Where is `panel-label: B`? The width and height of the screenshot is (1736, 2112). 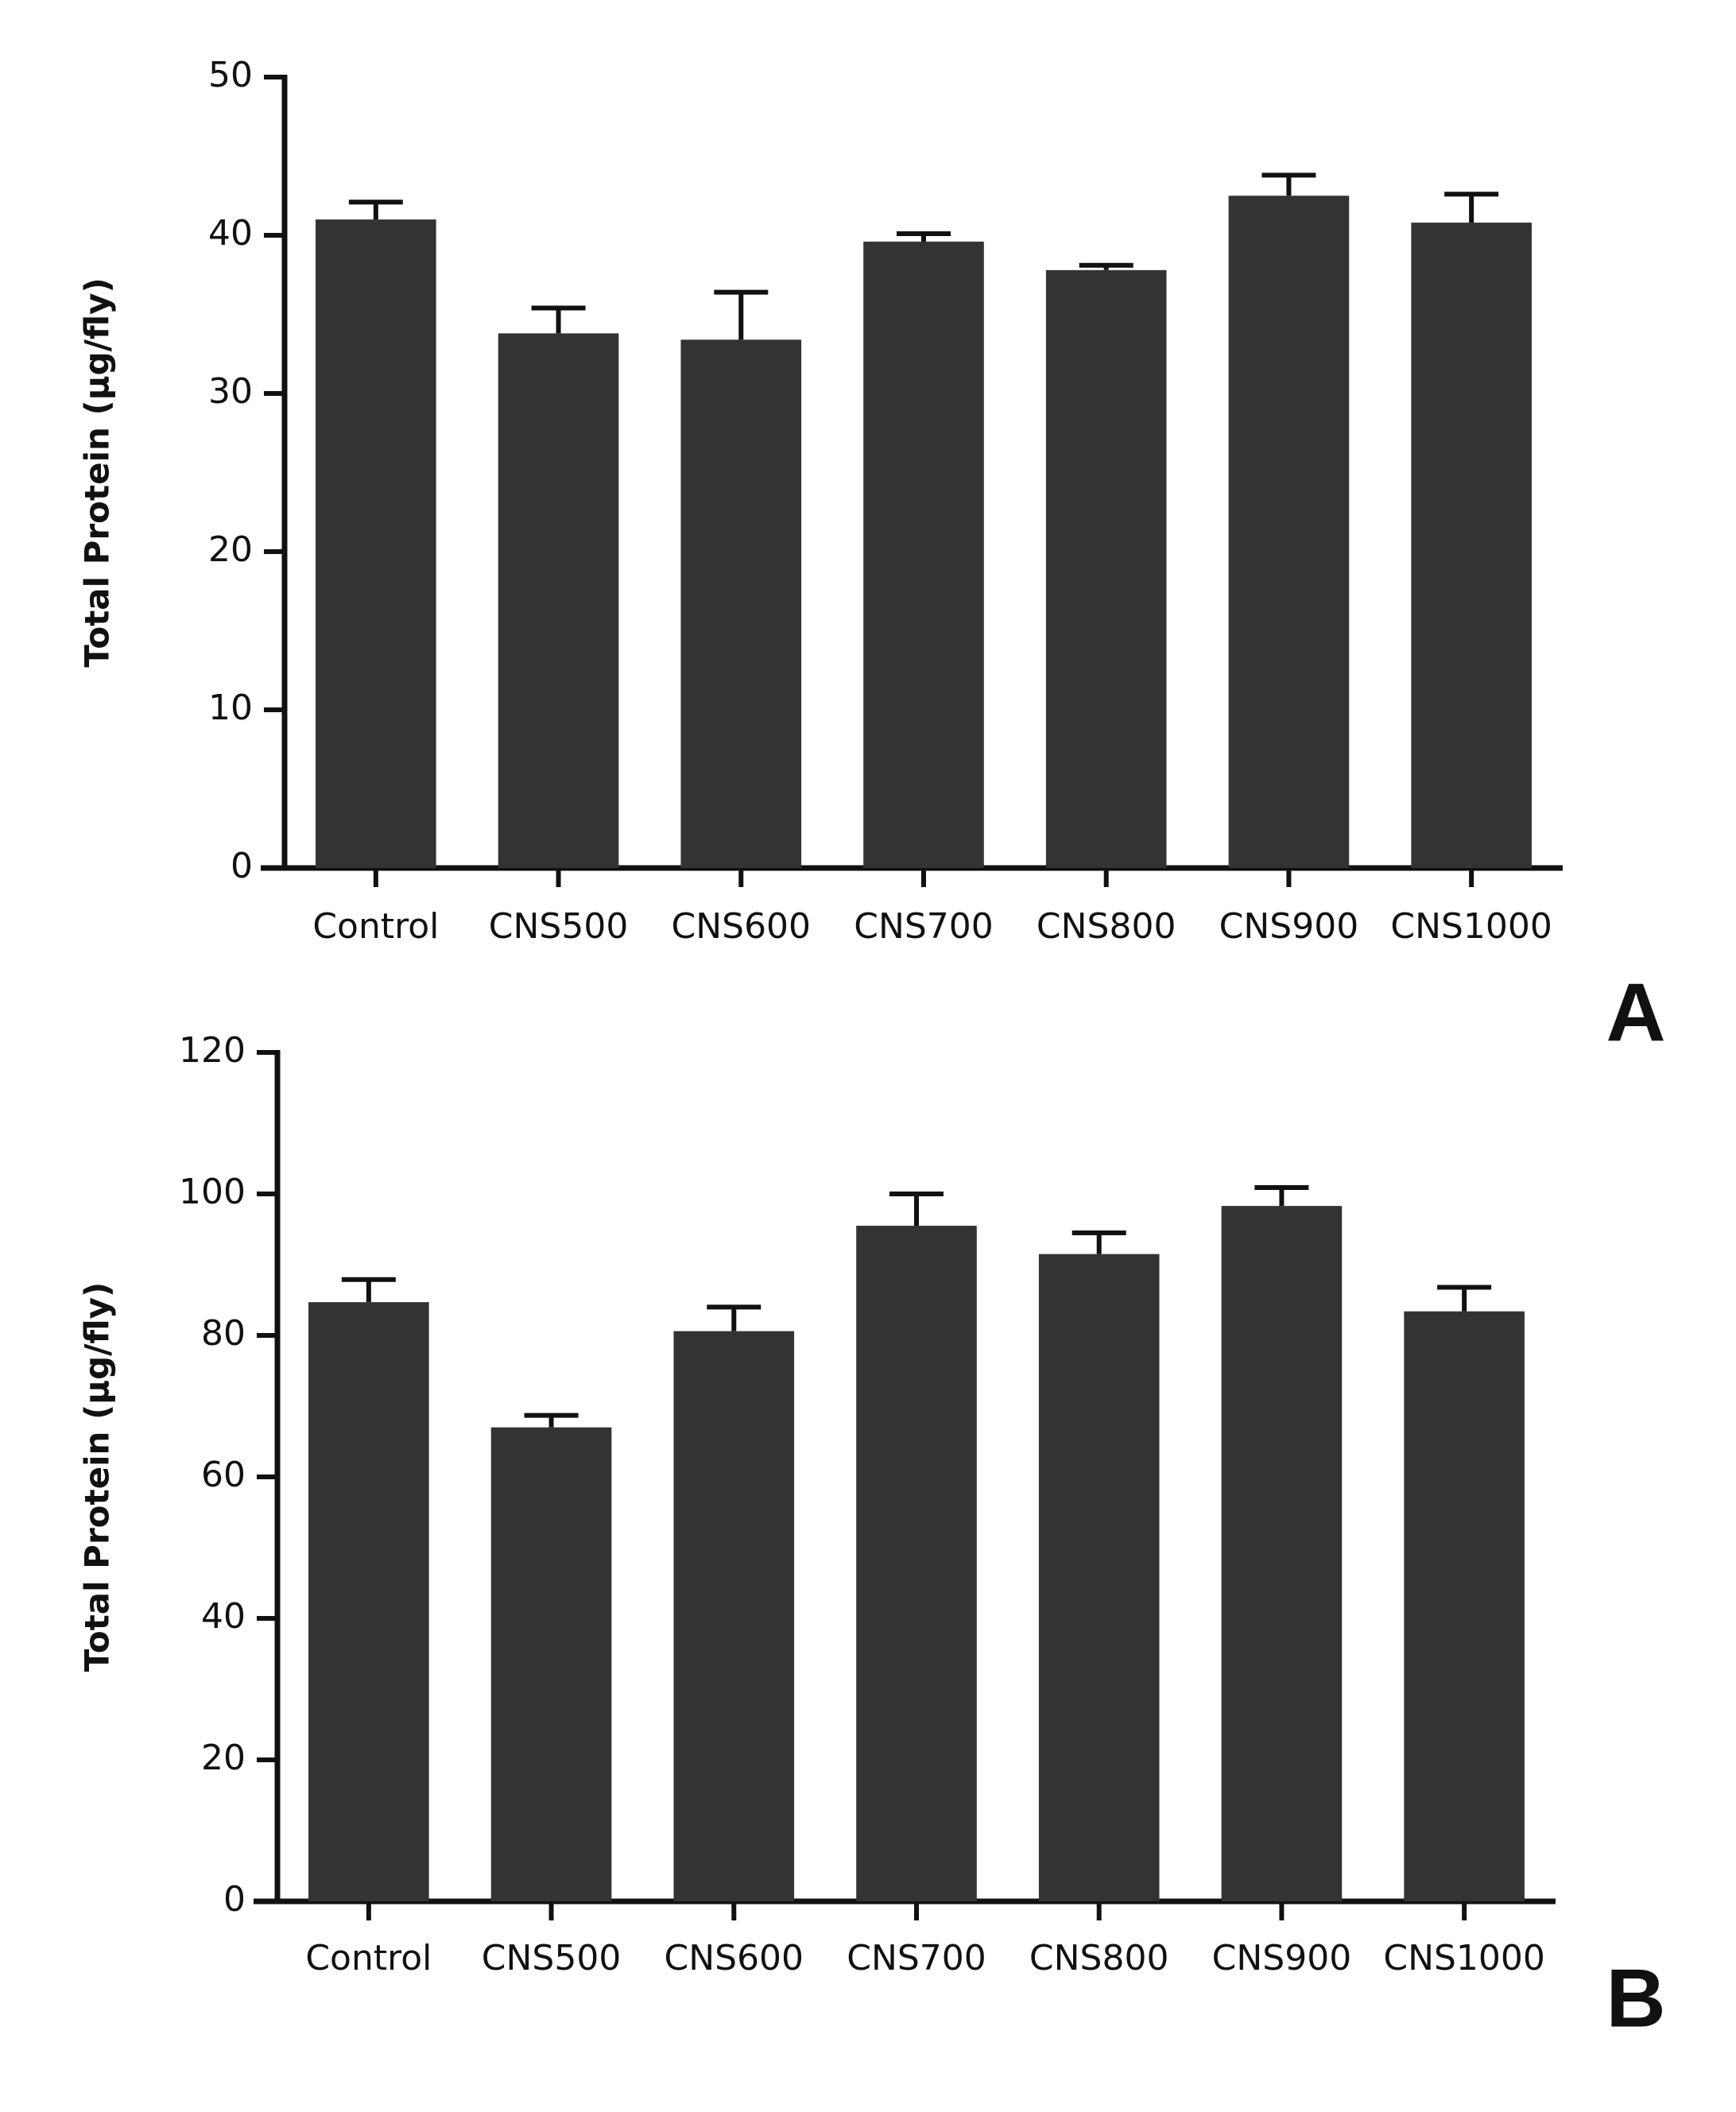
panel-label: B is located at coordinates (1635, 1998).